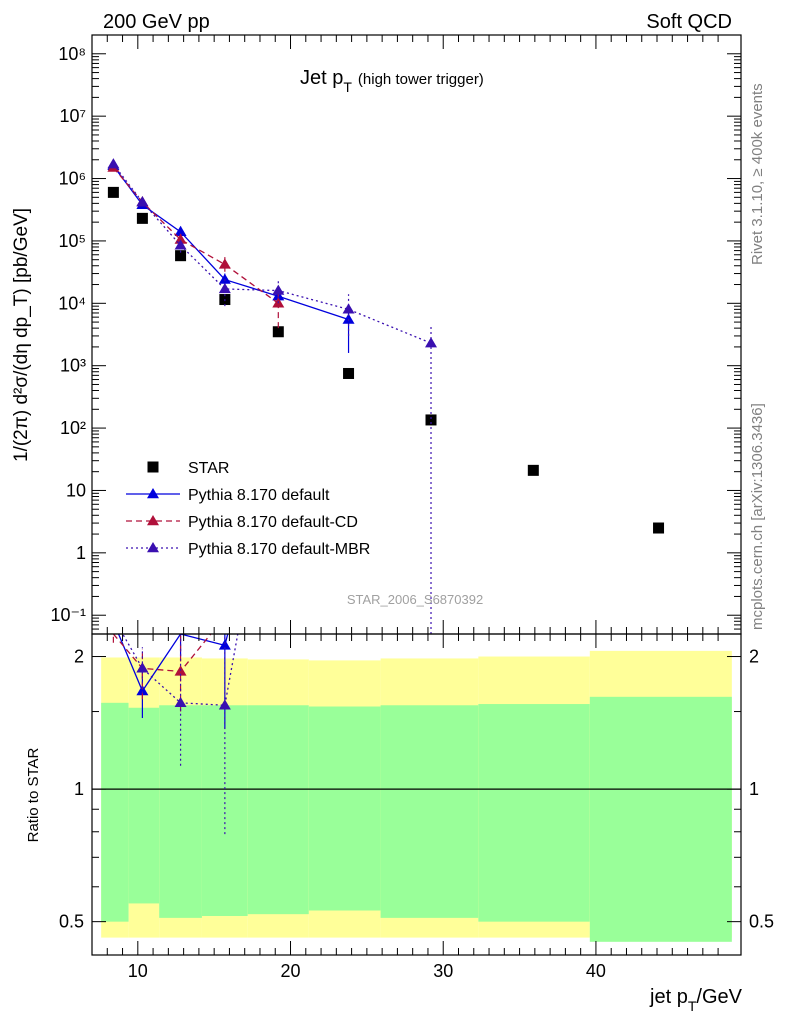 This screenshot has width=786, height=1029. What do you see at coordinates (72, 116) in the screenshot?
I see `y-tick-label: 10⁷` at bounding box center [72, 116].